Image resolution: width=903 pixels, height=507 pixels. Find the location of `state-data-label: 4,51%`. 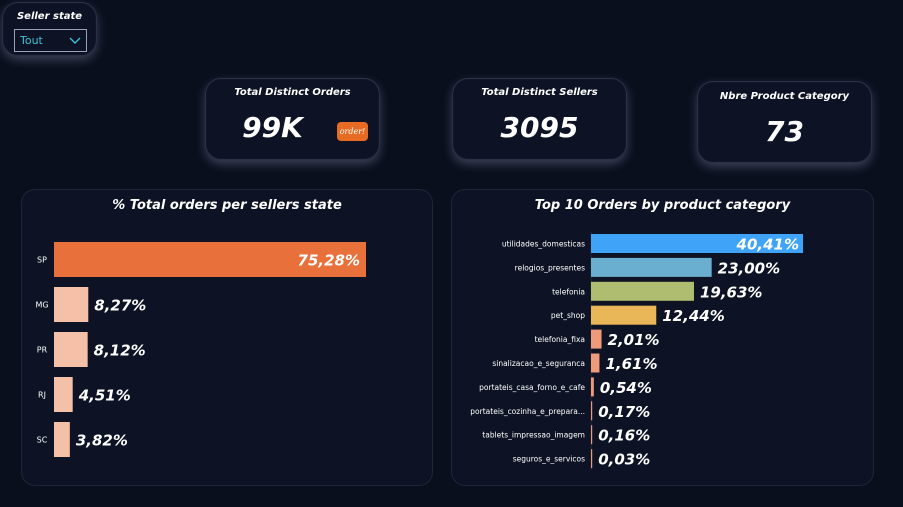

state-data-label: 4,51% is located at coordinates (104, 396).